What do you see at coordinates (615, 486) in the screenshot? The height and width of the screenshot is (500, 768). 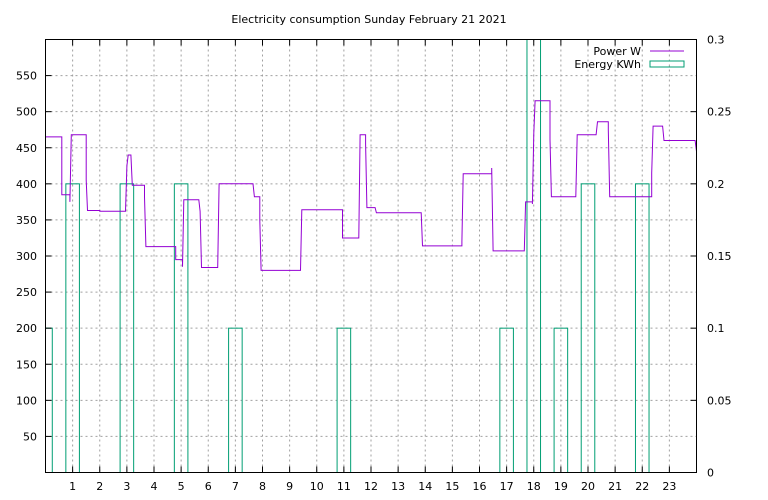 I see `x-tick-label: 21` at bounding box center [615, 486].